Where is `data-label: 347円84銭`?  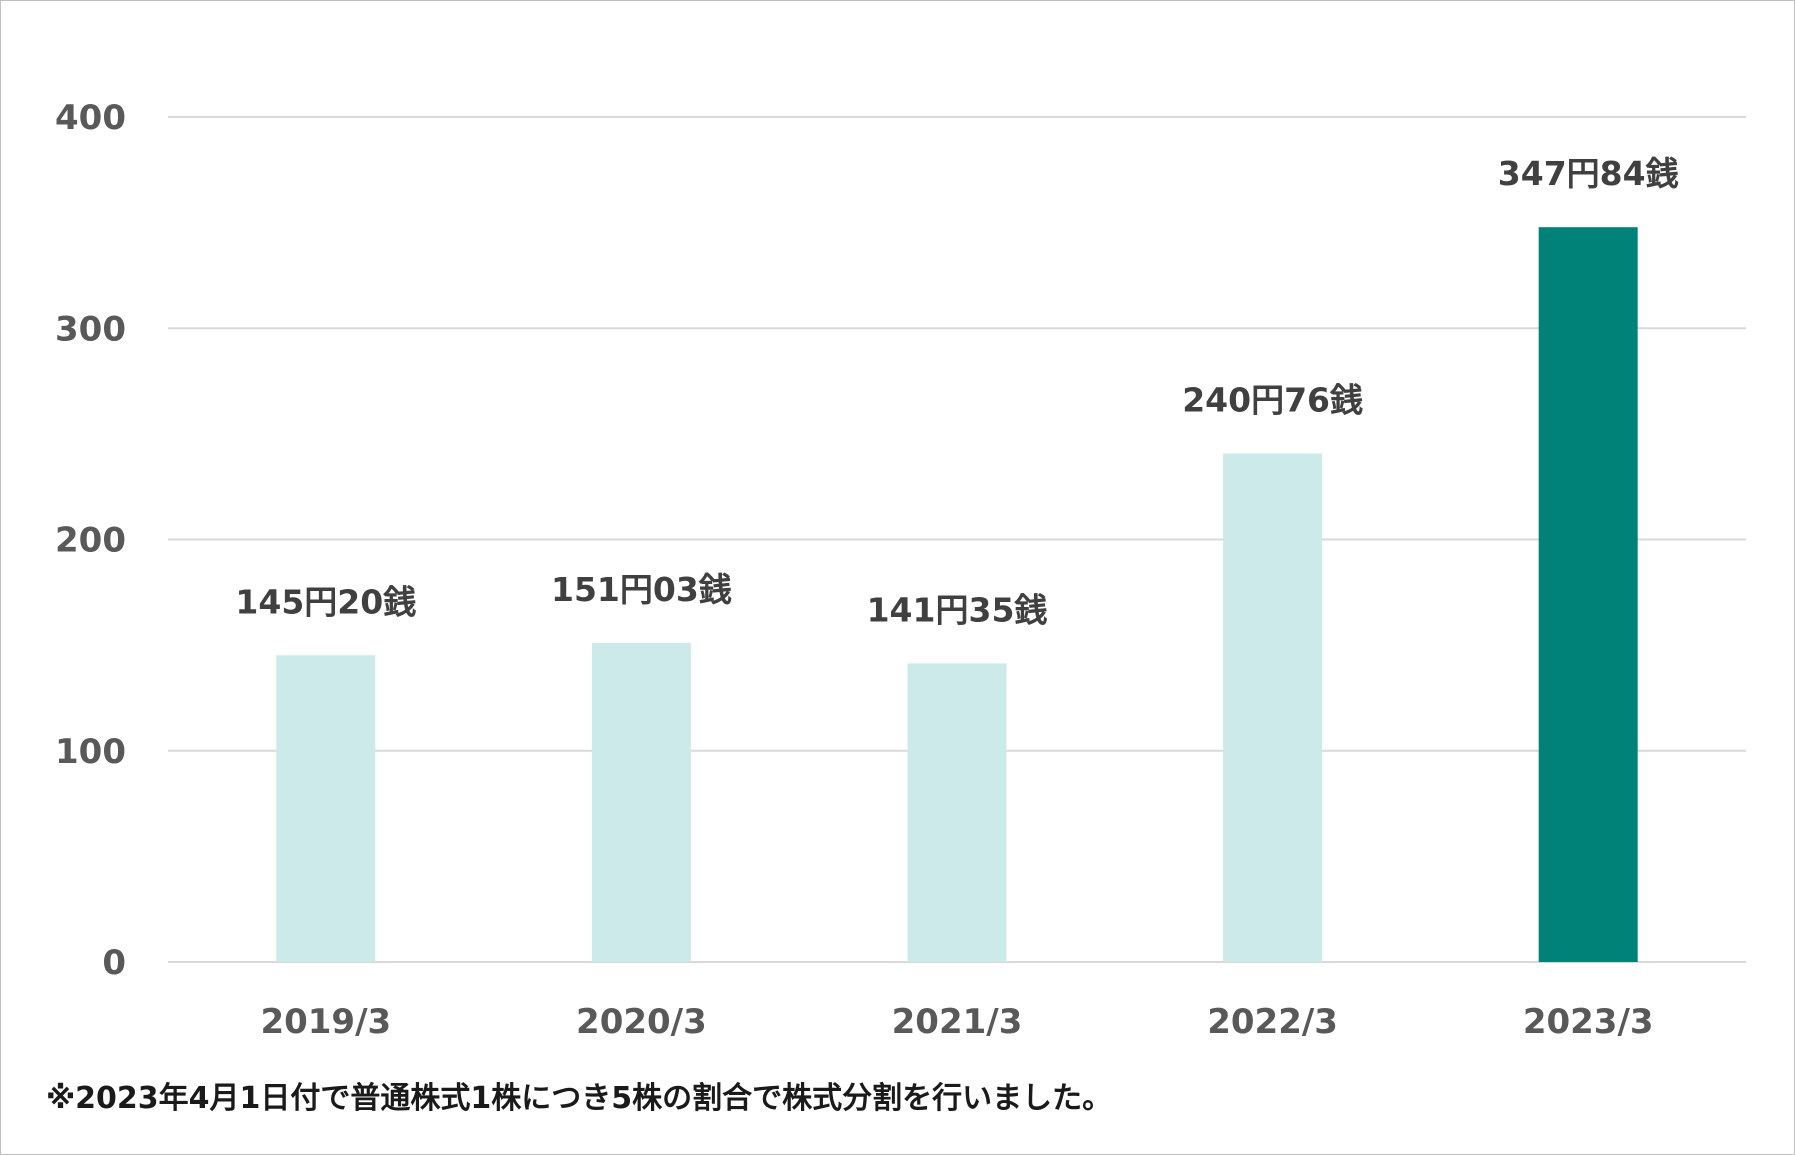
data-label: 347円84銭 is located at coordinates (1588, 173).